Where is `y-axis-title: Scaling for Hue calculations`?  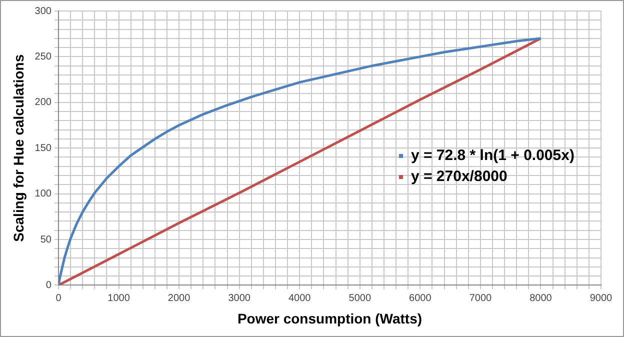 y-axis-title: Scaling for Hue calculations is located at coordinates (18, 148).